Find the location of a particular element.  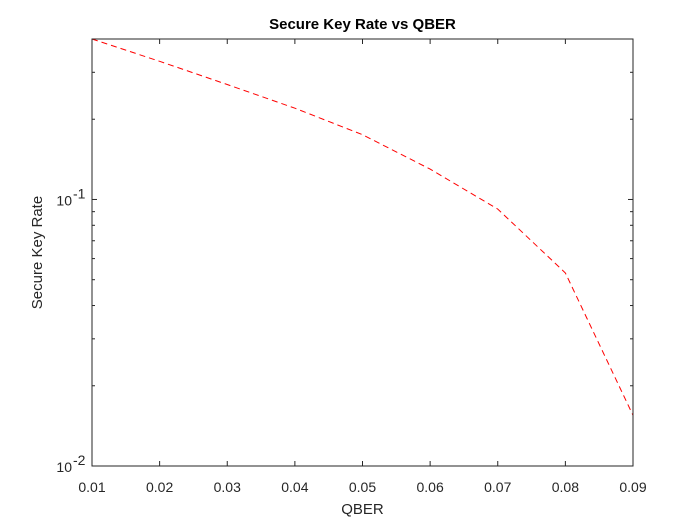

y-tick-exponent: -1 is located at coordinates (79, 193).